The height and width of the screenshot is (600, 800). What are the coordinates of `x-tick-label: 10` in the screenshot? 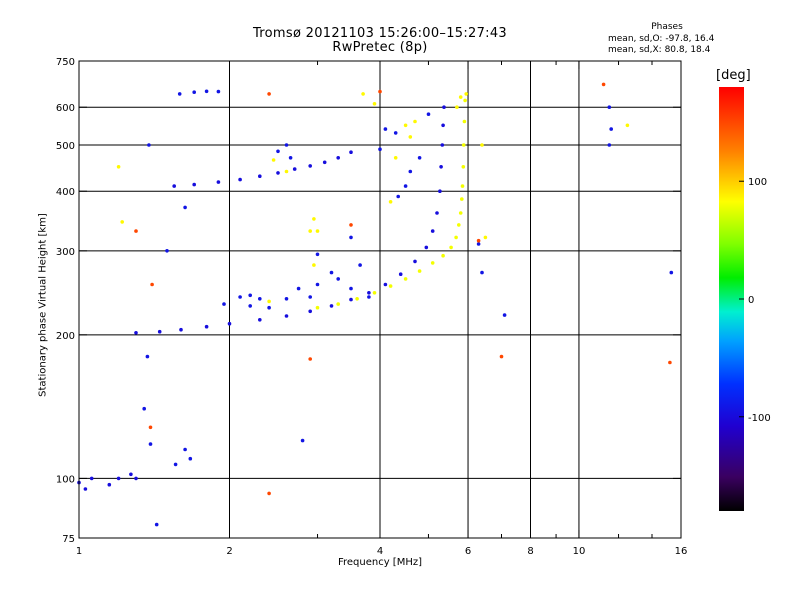 It's located at (579, 551).